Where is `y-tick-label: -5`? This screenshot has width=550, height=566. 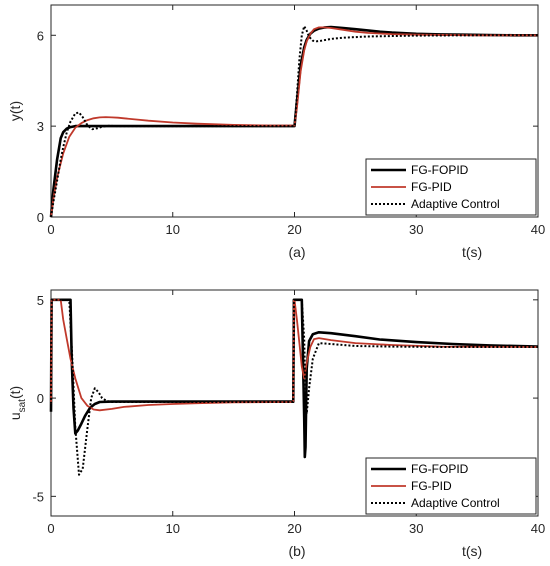 y-tick-label: -5 is located at coordinates (38, 496).